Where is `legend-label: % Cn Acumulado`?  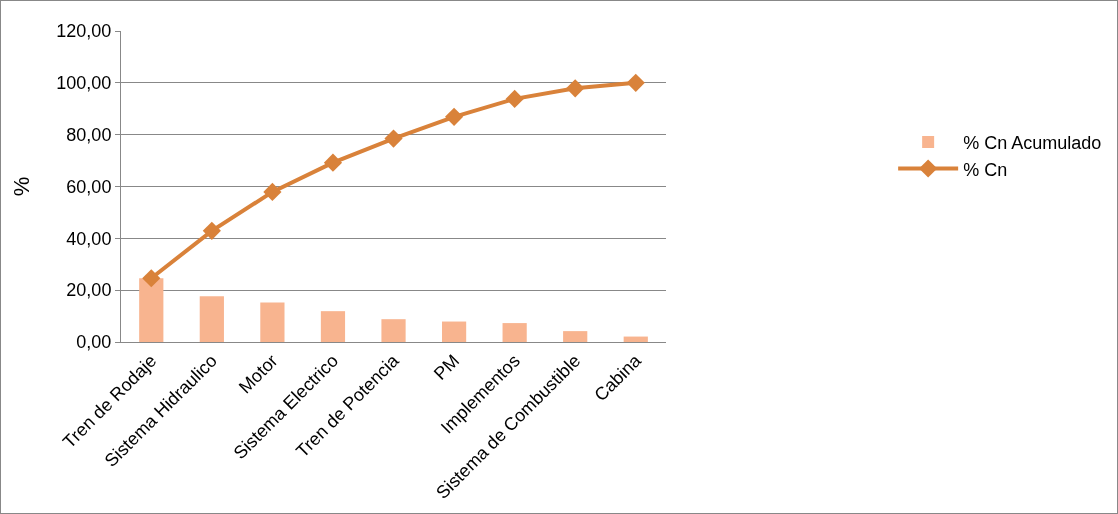 legend-label: % Cn Acumulado is located at coordinates (1032, 143).